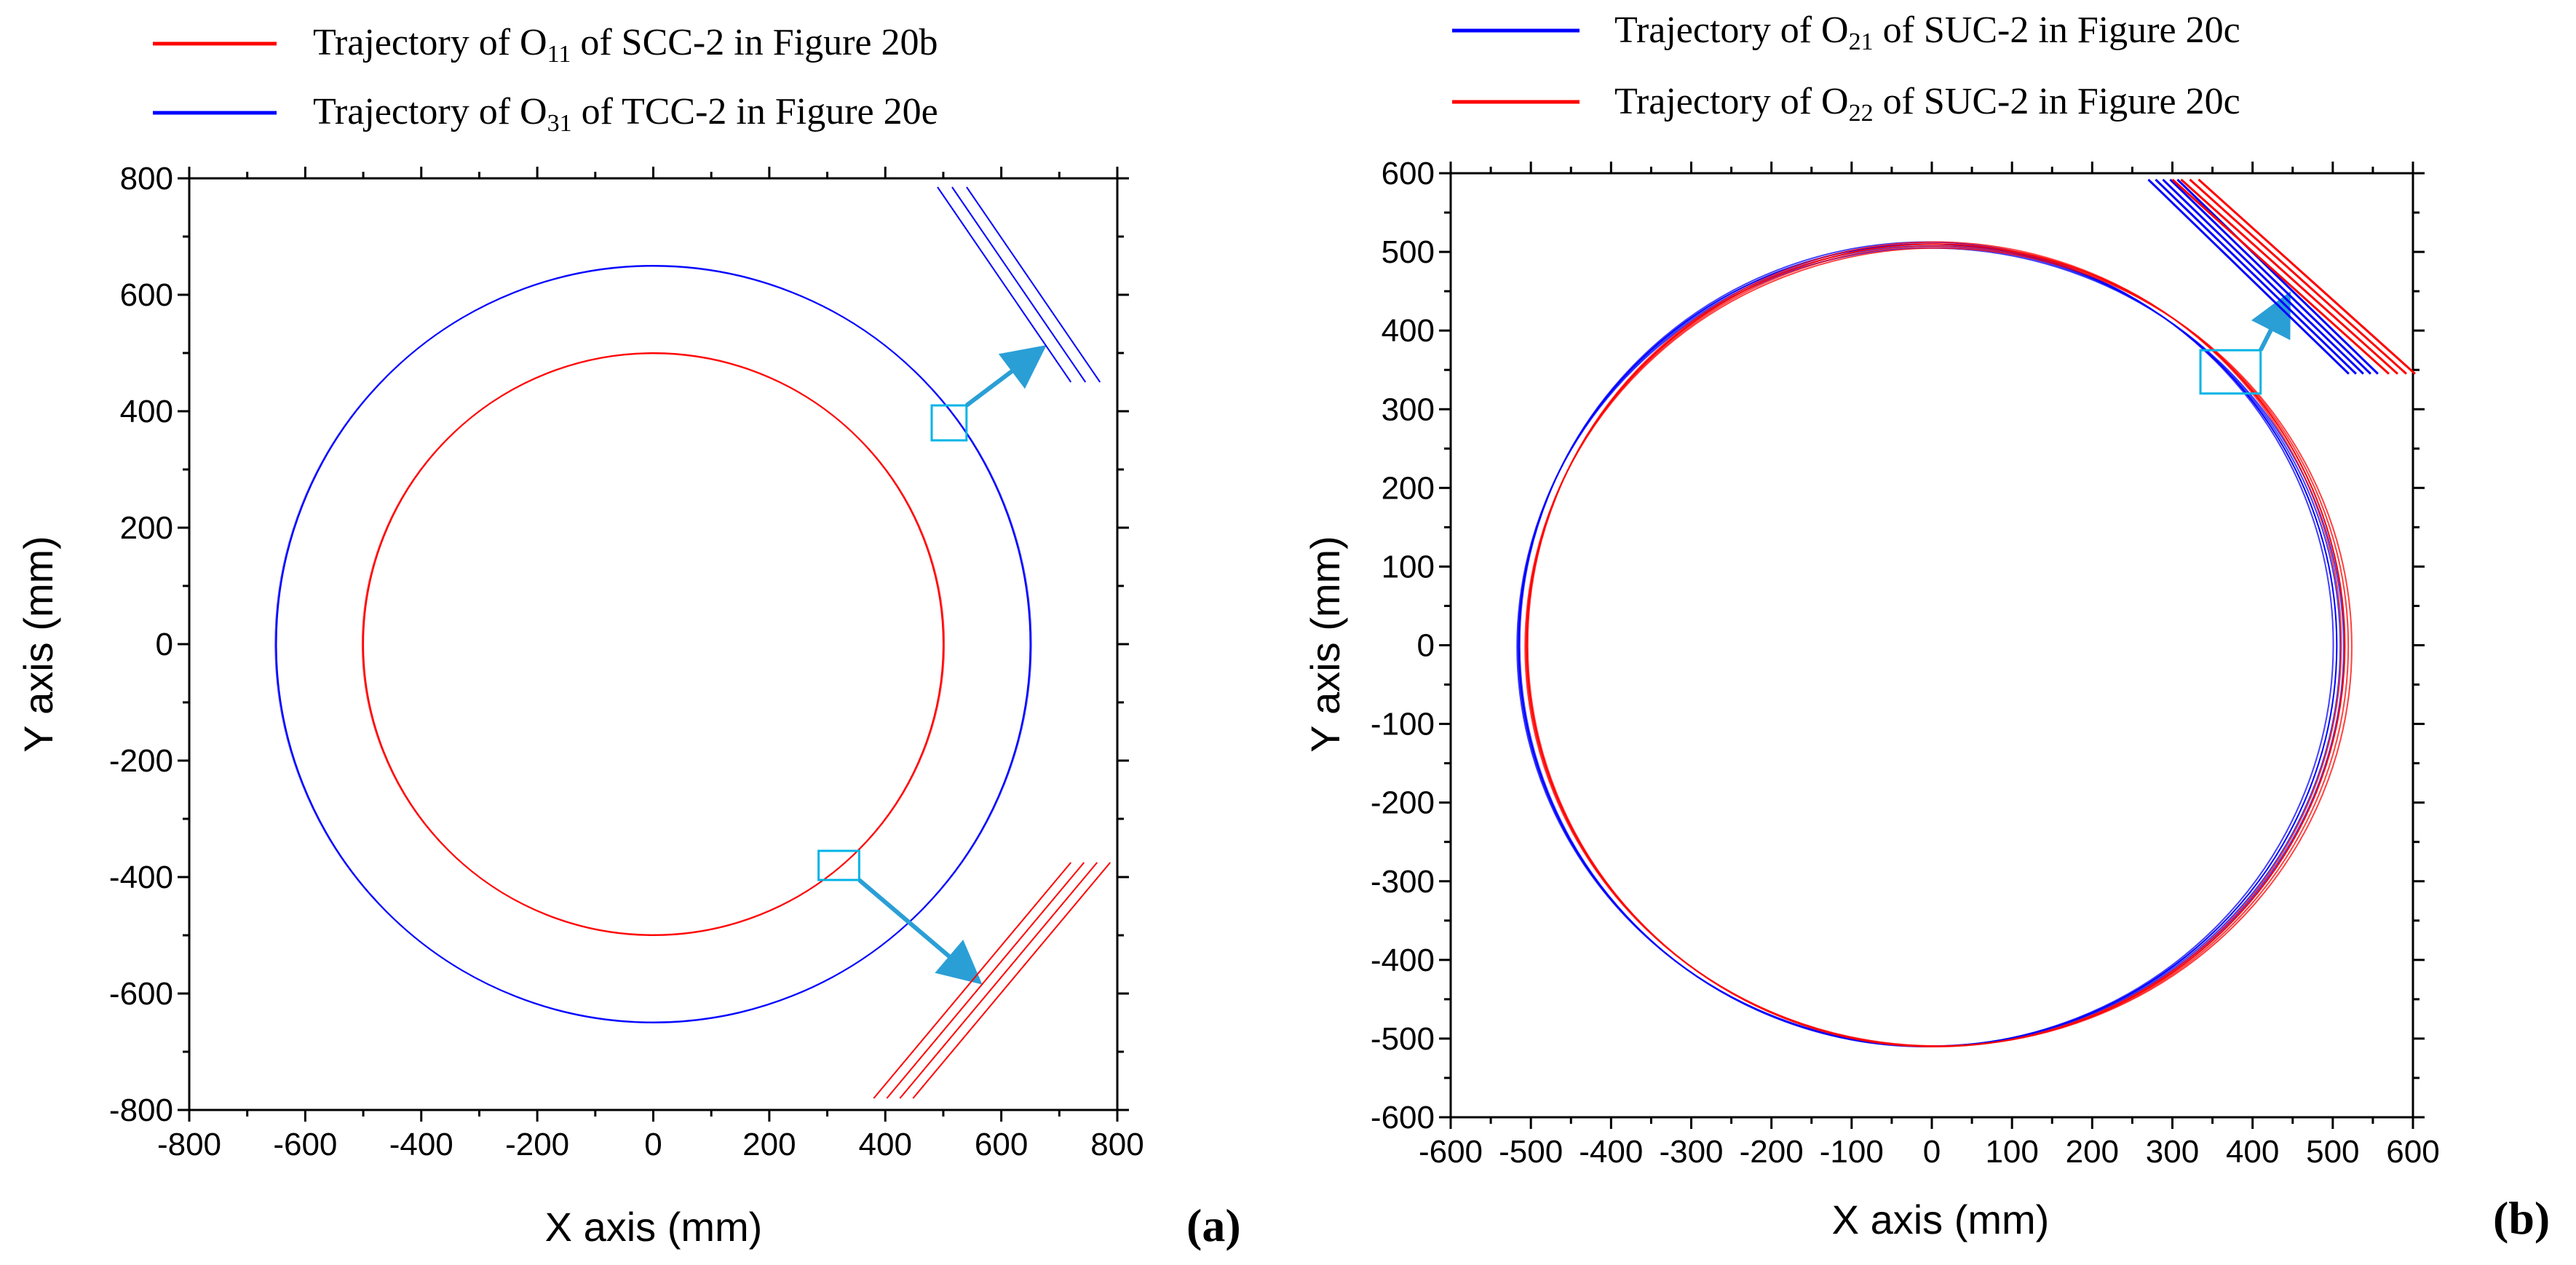 The width and height of the screenshot is (2576, 1265). I want to click on y-tick-label: 300, so click(1408, 409).